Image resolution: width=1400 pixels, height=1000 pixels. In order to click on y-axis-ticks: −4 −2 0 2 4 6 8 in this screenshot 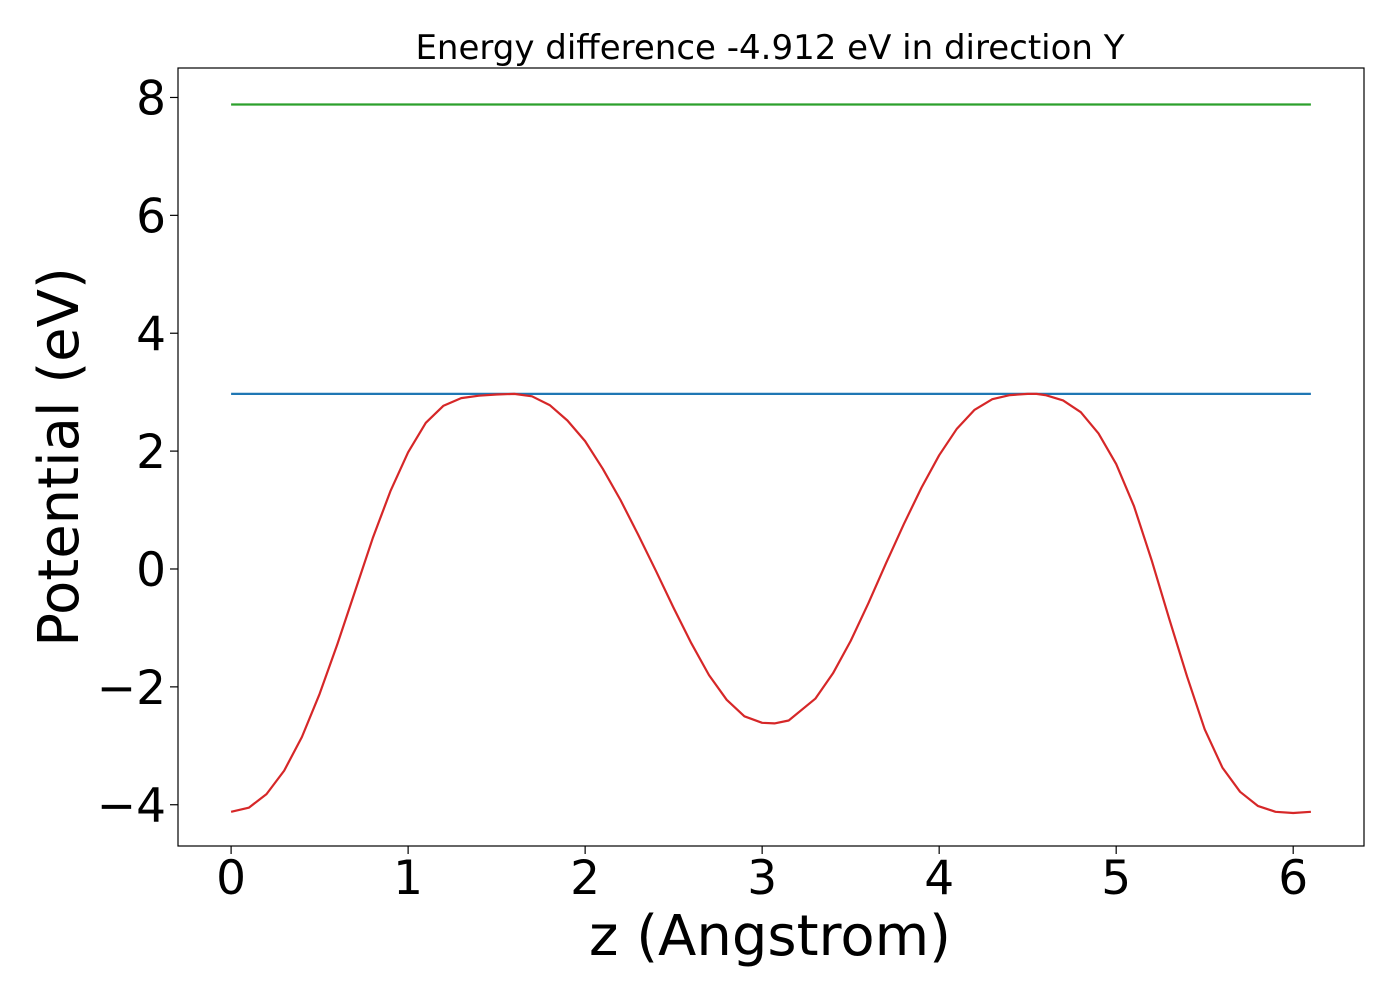, I will do `click(137, 452)`.